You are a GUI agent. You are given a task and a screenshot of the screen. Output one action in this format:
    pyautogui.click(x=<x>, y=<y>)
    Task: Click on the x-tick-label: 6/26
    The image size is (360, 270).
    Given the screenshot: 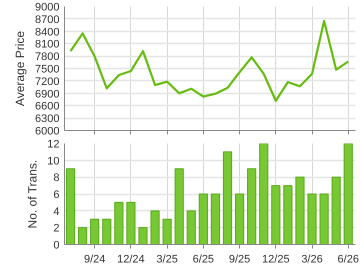 What is the action you would take?
    pyautogui.click(x=348, y=260)
    